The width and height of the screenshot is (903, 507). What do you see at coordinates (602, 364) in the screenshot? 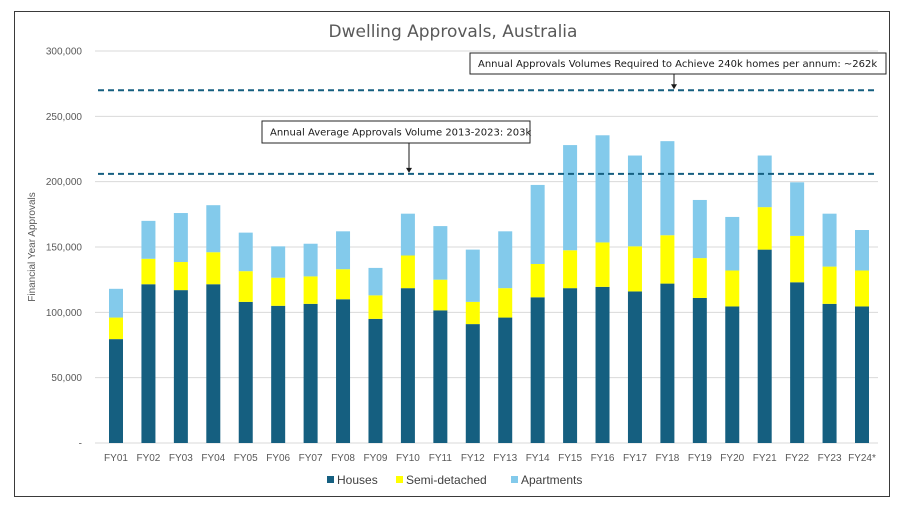
I see `bar-houses-fy16` at bounding box center [602, 364].